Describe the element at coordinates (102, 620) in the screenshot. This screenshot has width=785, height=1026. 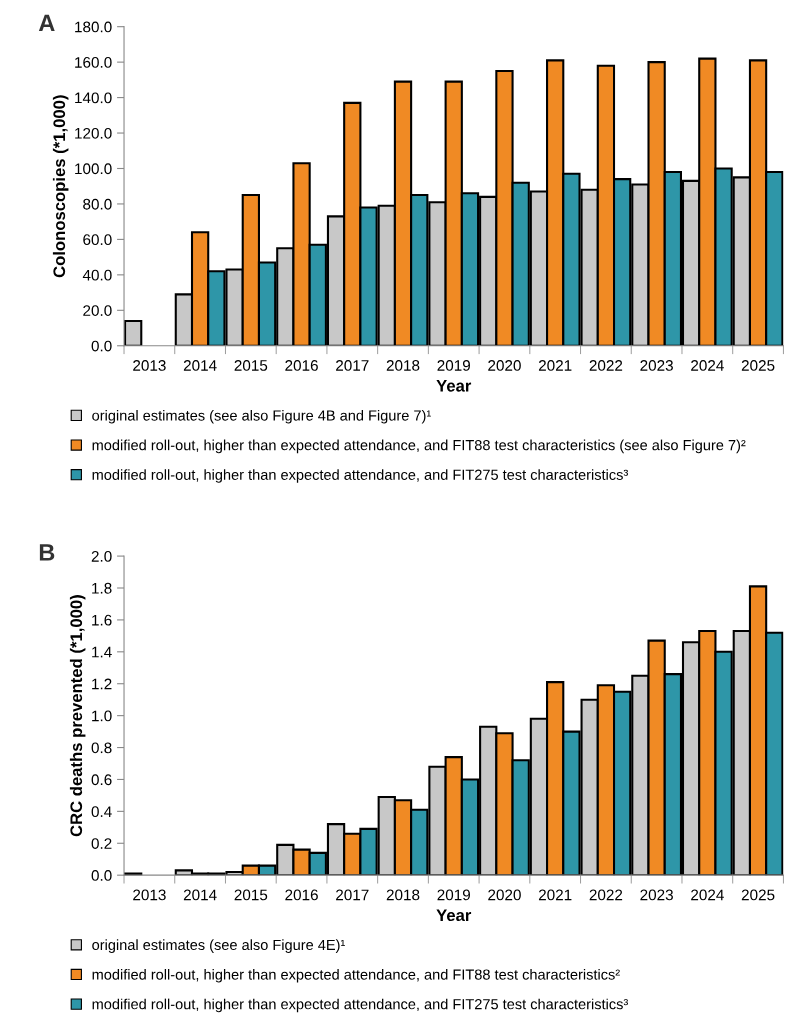
I see `y-tick-label: 1.6` at that location.